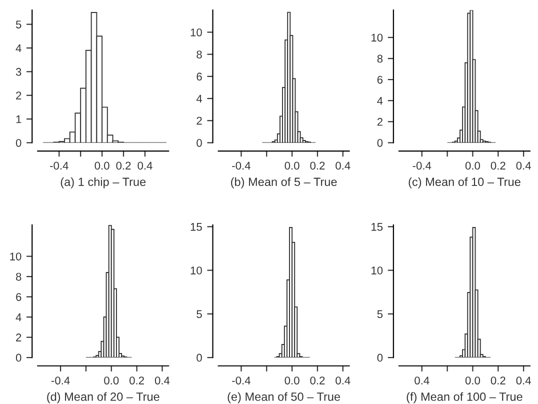  I want to click on y-tick-label: 1, so click(19, 119).